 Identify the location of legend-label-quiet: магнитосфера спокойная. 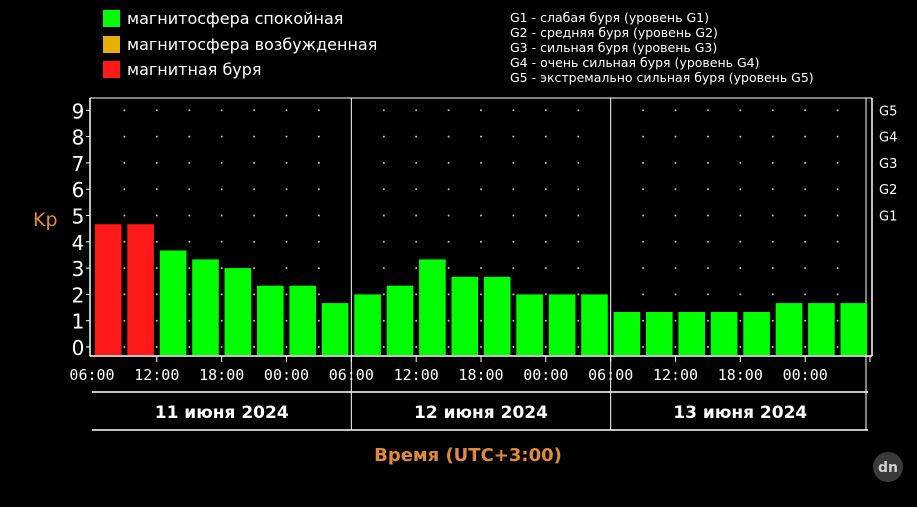
(235, 18).